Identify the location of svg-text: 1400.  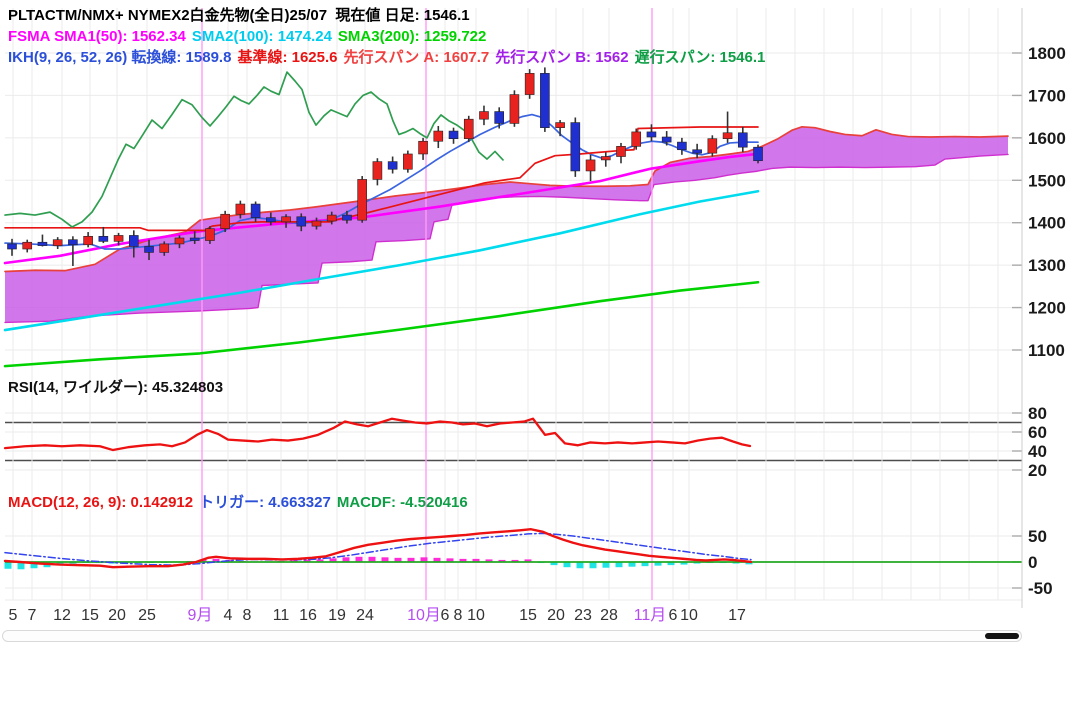
(1047, 223).